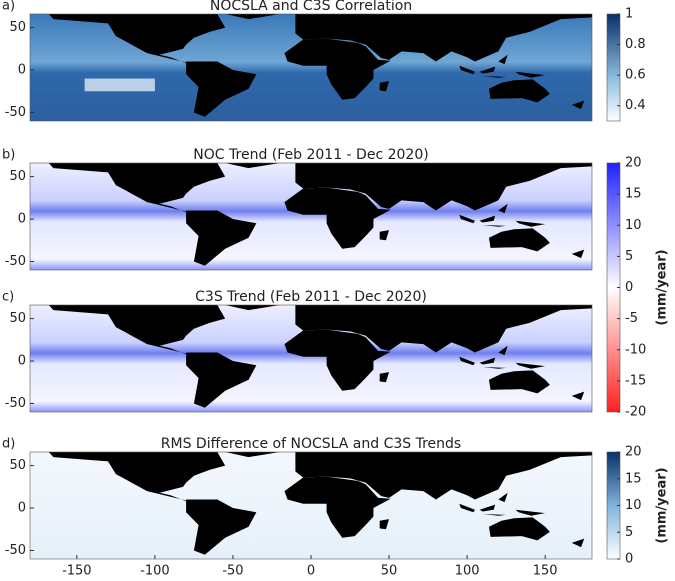 This screenshot has height=581, width=675. Describe the element at coordinates (629, 14) in the screenshot. I see `colorbar-tick-label: 1` at that location.